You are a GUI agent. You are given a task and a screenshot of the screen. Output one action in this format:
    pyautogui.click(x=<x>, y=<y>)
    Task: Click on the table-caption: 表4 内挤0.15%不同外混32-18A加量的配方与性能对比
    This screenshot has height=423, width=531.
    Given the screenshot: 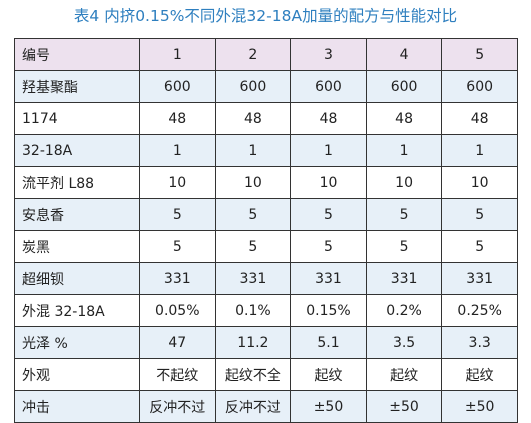 What is the action you would take?
    pyautogui.click(x=265, y=16)
    